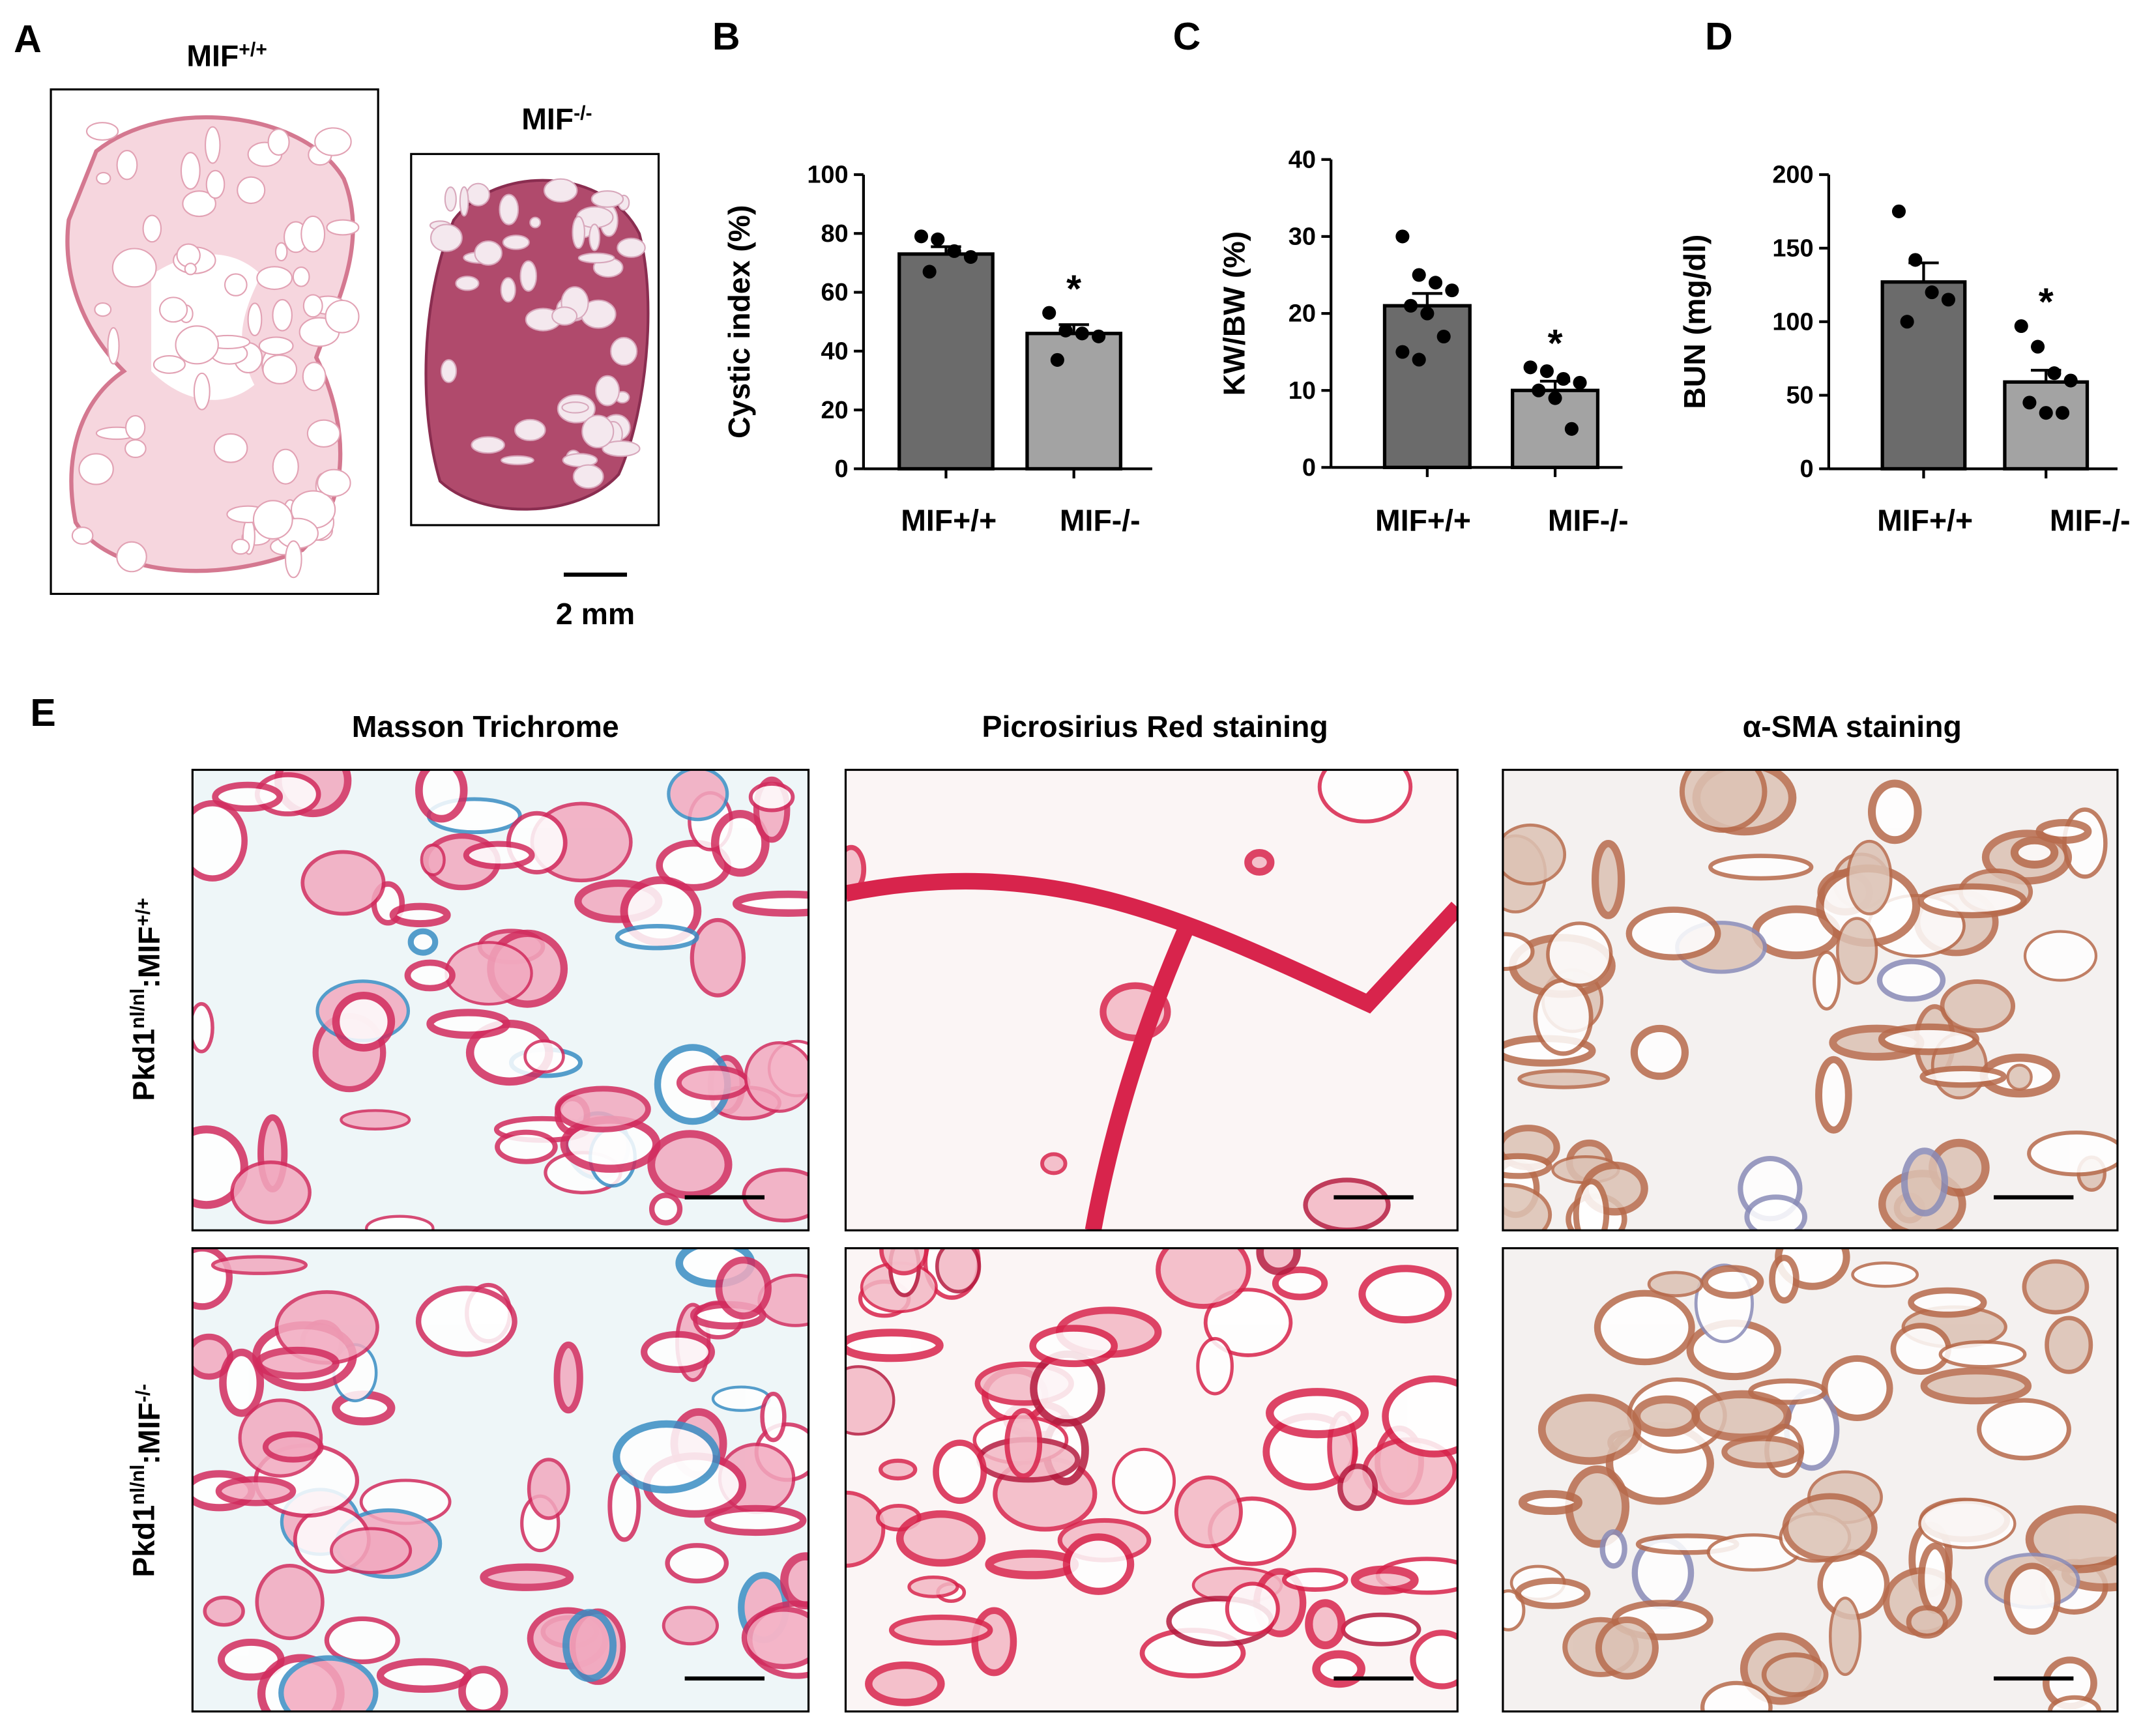 This screenshot has width=2156, height=1728. What do you see at coordinates (834, 411) in the screenshot?
I see `y-tick-label: 20` at bounding box center [834, 411].